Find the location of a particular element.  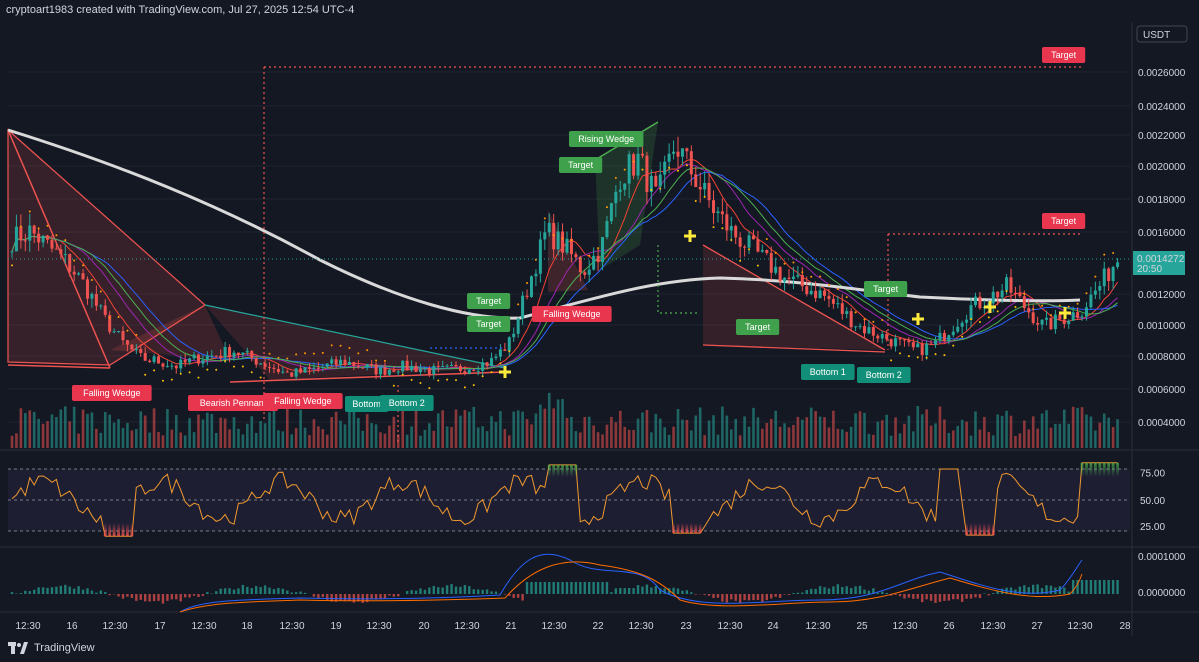

rising-wedge-area is located at coordinates (626, 196).